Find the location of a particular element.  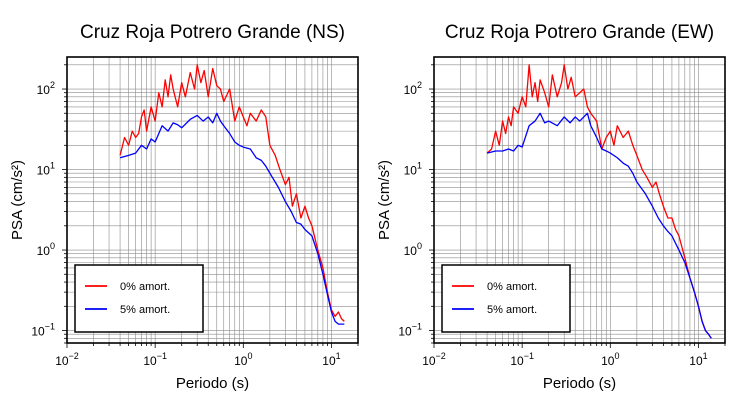

chart-title: Cruz Roja Potrero Grande (NS) is located at coordinates (212, 32).